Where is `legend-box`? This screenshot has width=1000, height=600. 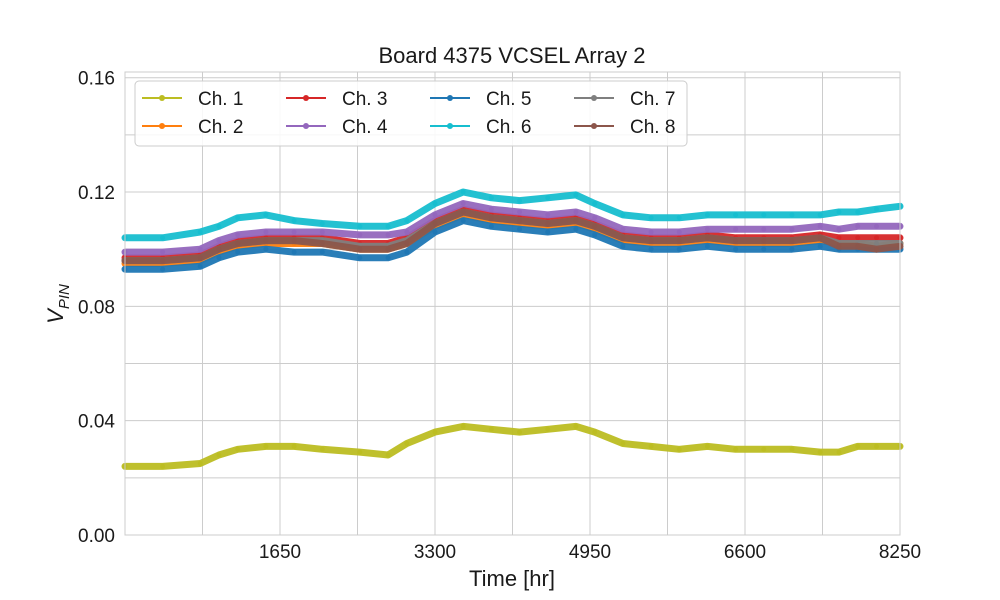 legend-box is located at coordinates (411, 113).